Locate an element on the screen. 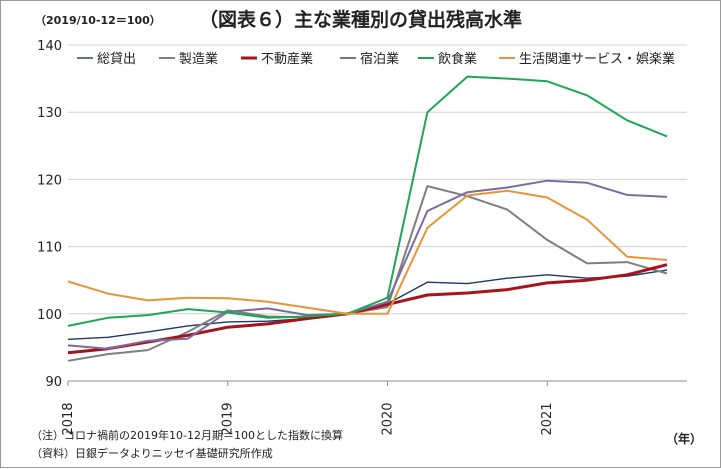  x-tick-label: 2018 is located at coordinates (68, 418).